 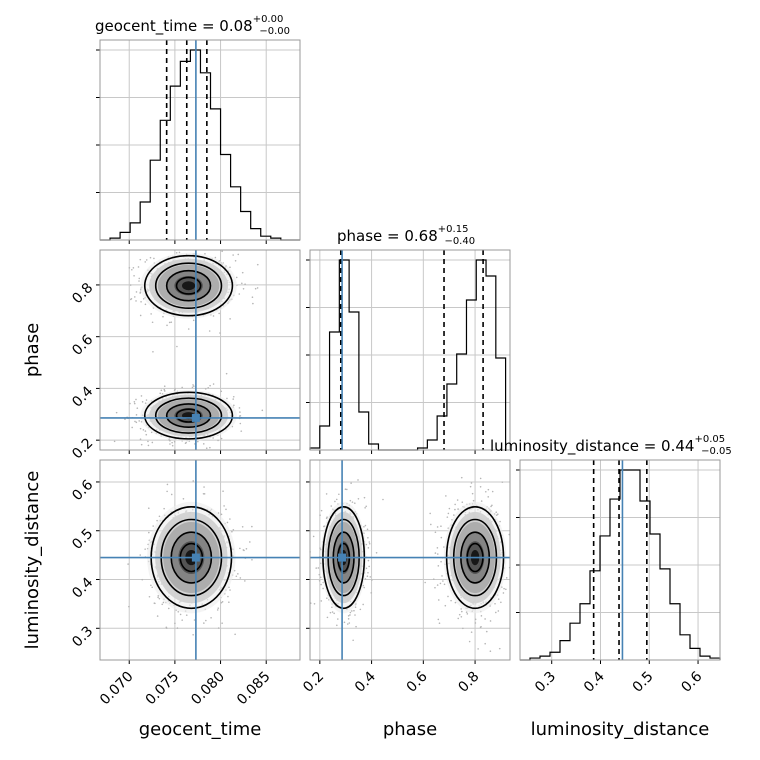 I want to click on density-phase-vs-luminosity-distance-truth-marker, so click(x=342, y=557).